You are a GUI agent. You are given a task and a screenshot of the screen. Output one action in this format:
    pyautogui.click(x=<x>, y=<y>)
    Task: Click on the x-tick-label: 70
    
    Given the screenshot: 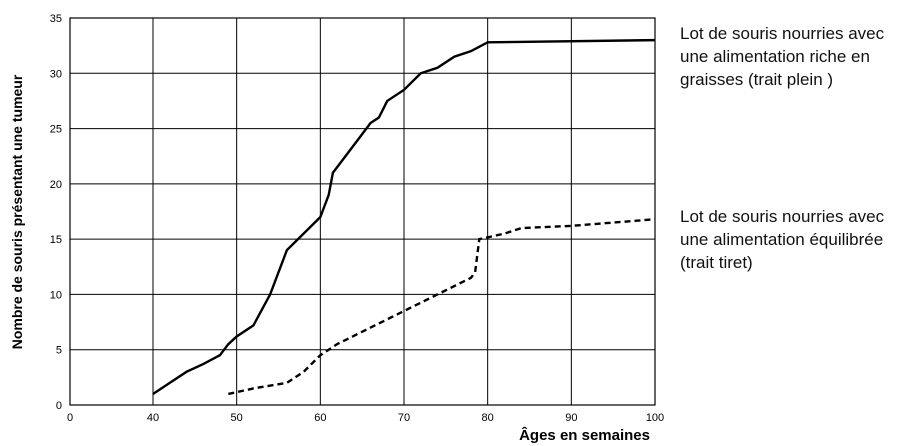 What is the action you would take?
    pyautogui.click(x=404, y=418)
    